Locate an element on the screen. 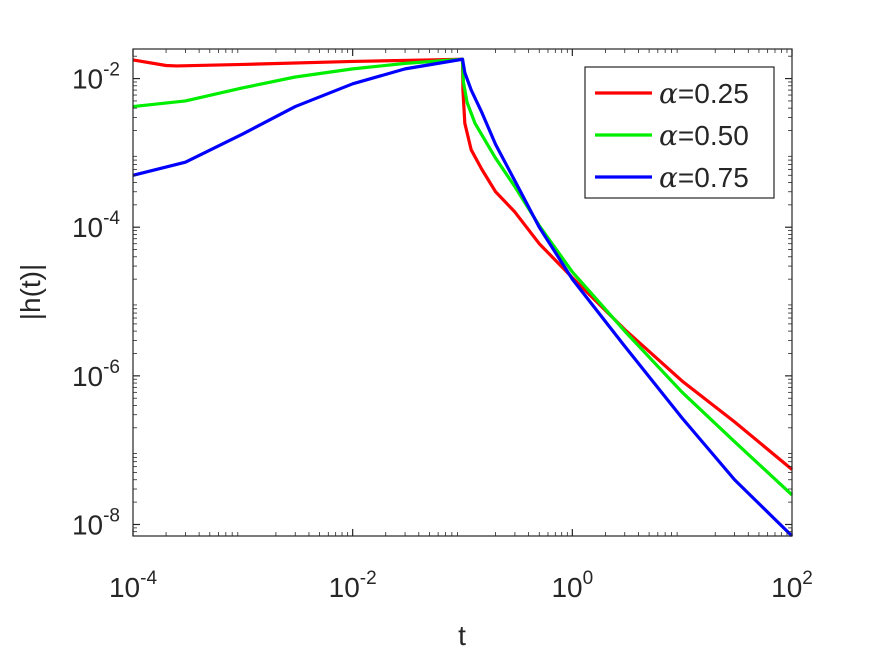 This screenshot has height=661, width=875. legend: α=0.25 α=0.50 α=0.75 is located at coordinates (679, 132).